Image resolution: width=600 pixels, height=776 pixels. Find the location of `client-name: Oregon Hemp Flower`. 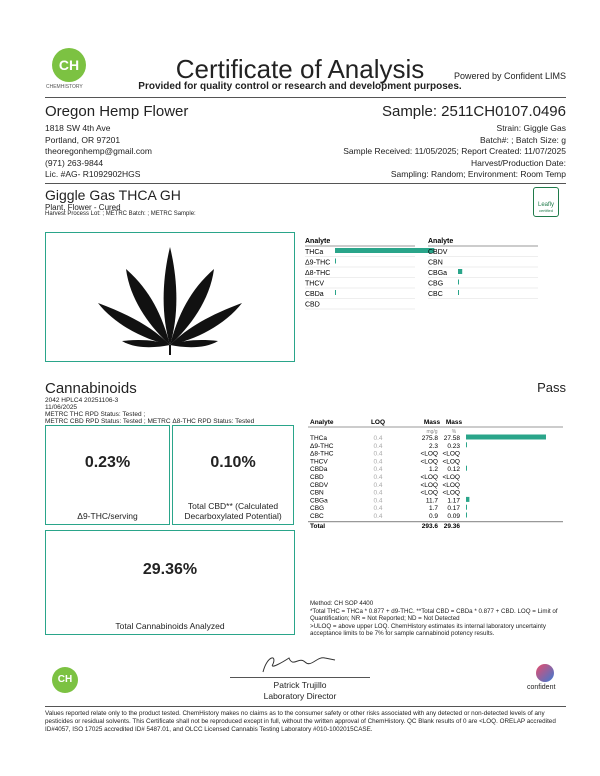

client-name: Oregon Hemp Flower is located at coordinates (117, 111).